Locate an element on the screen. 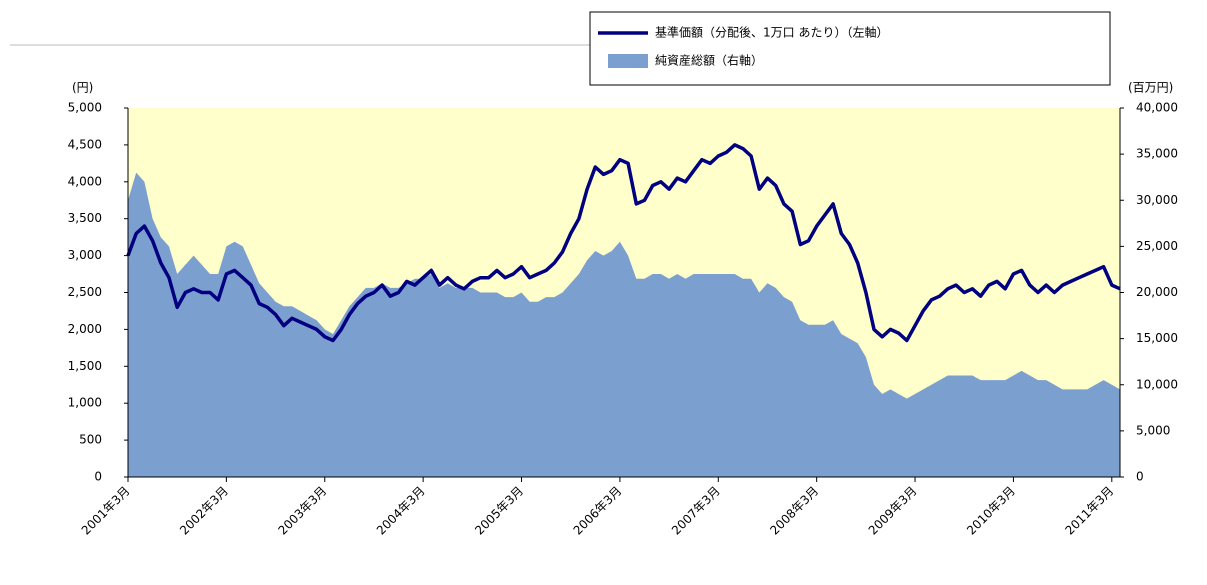 The height and width of the screenshot is (585, 1207). y2-tick-label: 5,000 is located at coordinates (1153, 430).